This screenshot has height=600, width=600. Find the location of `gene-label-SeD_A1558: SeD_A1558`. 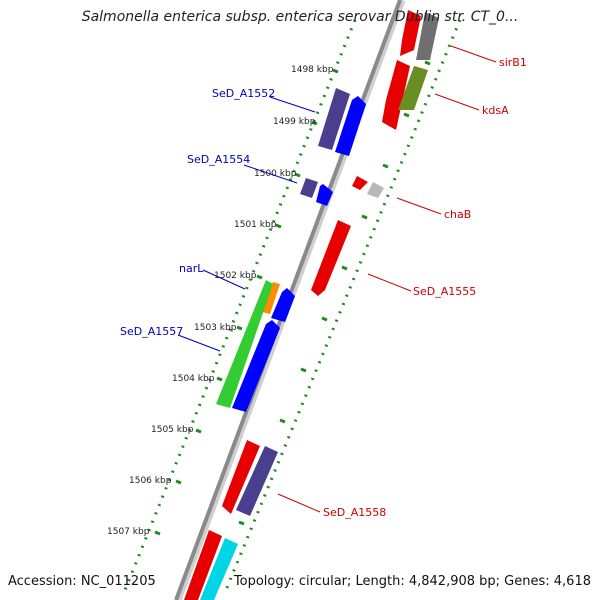

gene-label-SeD_A1558: SeD_A1558 is located at coordinates (354, 512).